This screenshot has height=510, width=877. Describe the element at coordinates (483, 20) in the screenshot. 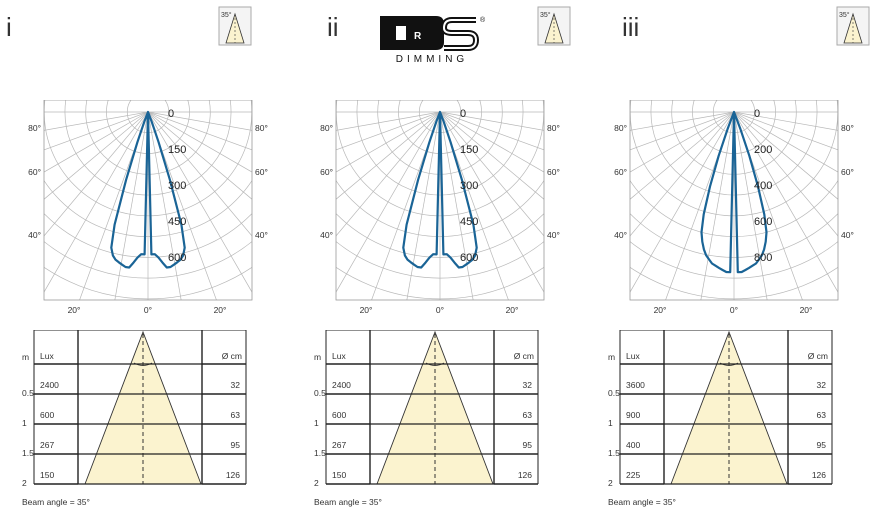

I see `registered-mark: ®` at that location.